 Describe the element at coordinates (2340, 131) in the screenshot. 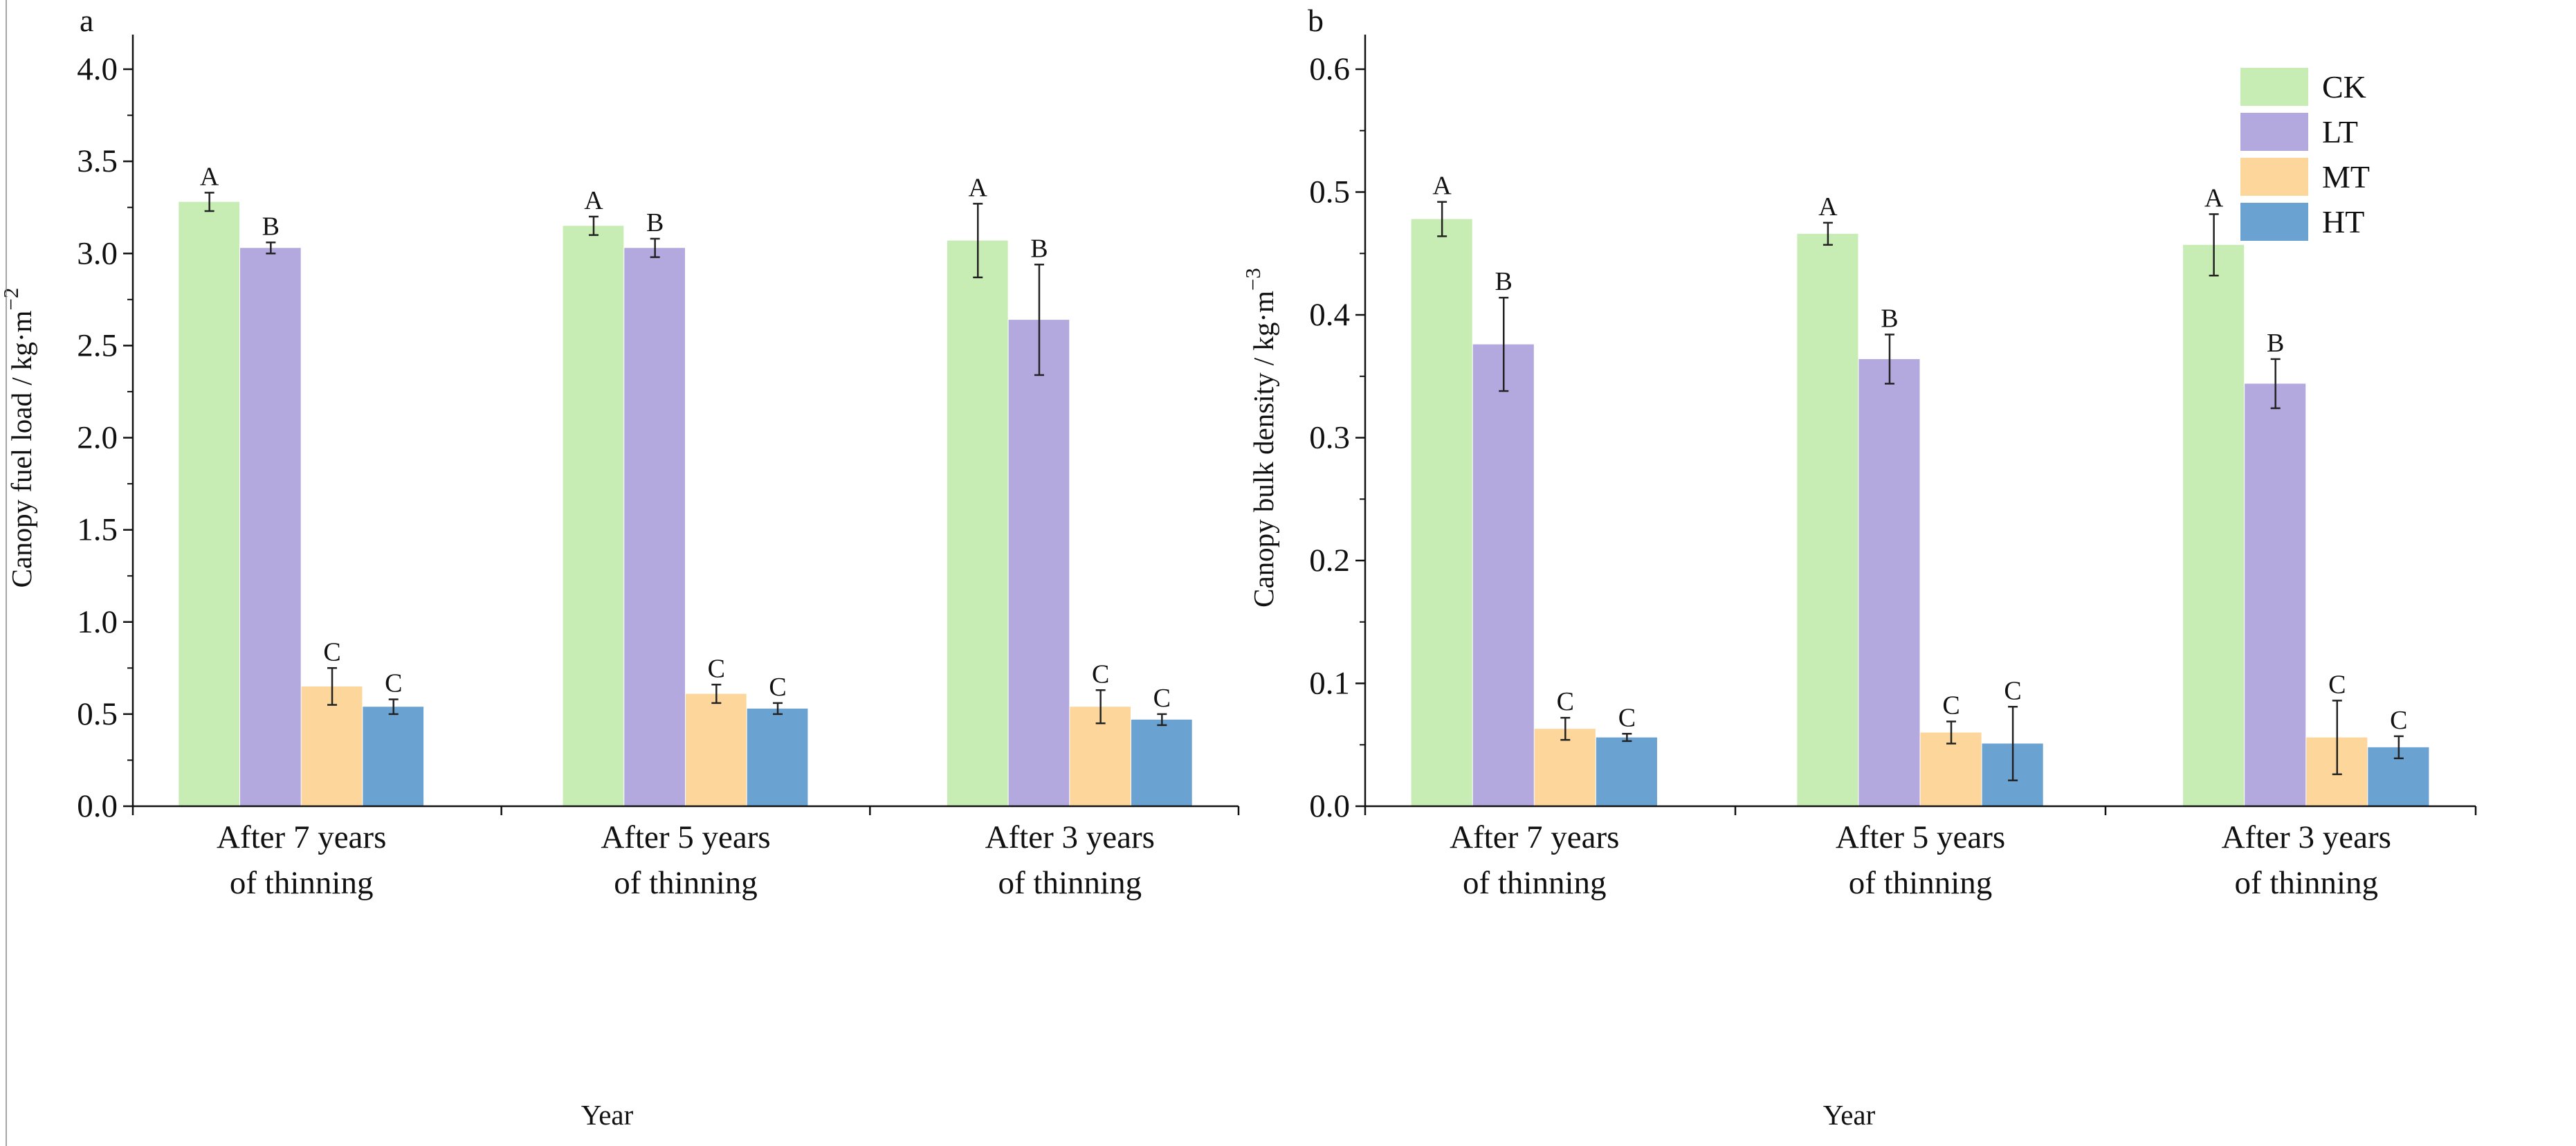

I see `legend-label-lt: LT` at that location.